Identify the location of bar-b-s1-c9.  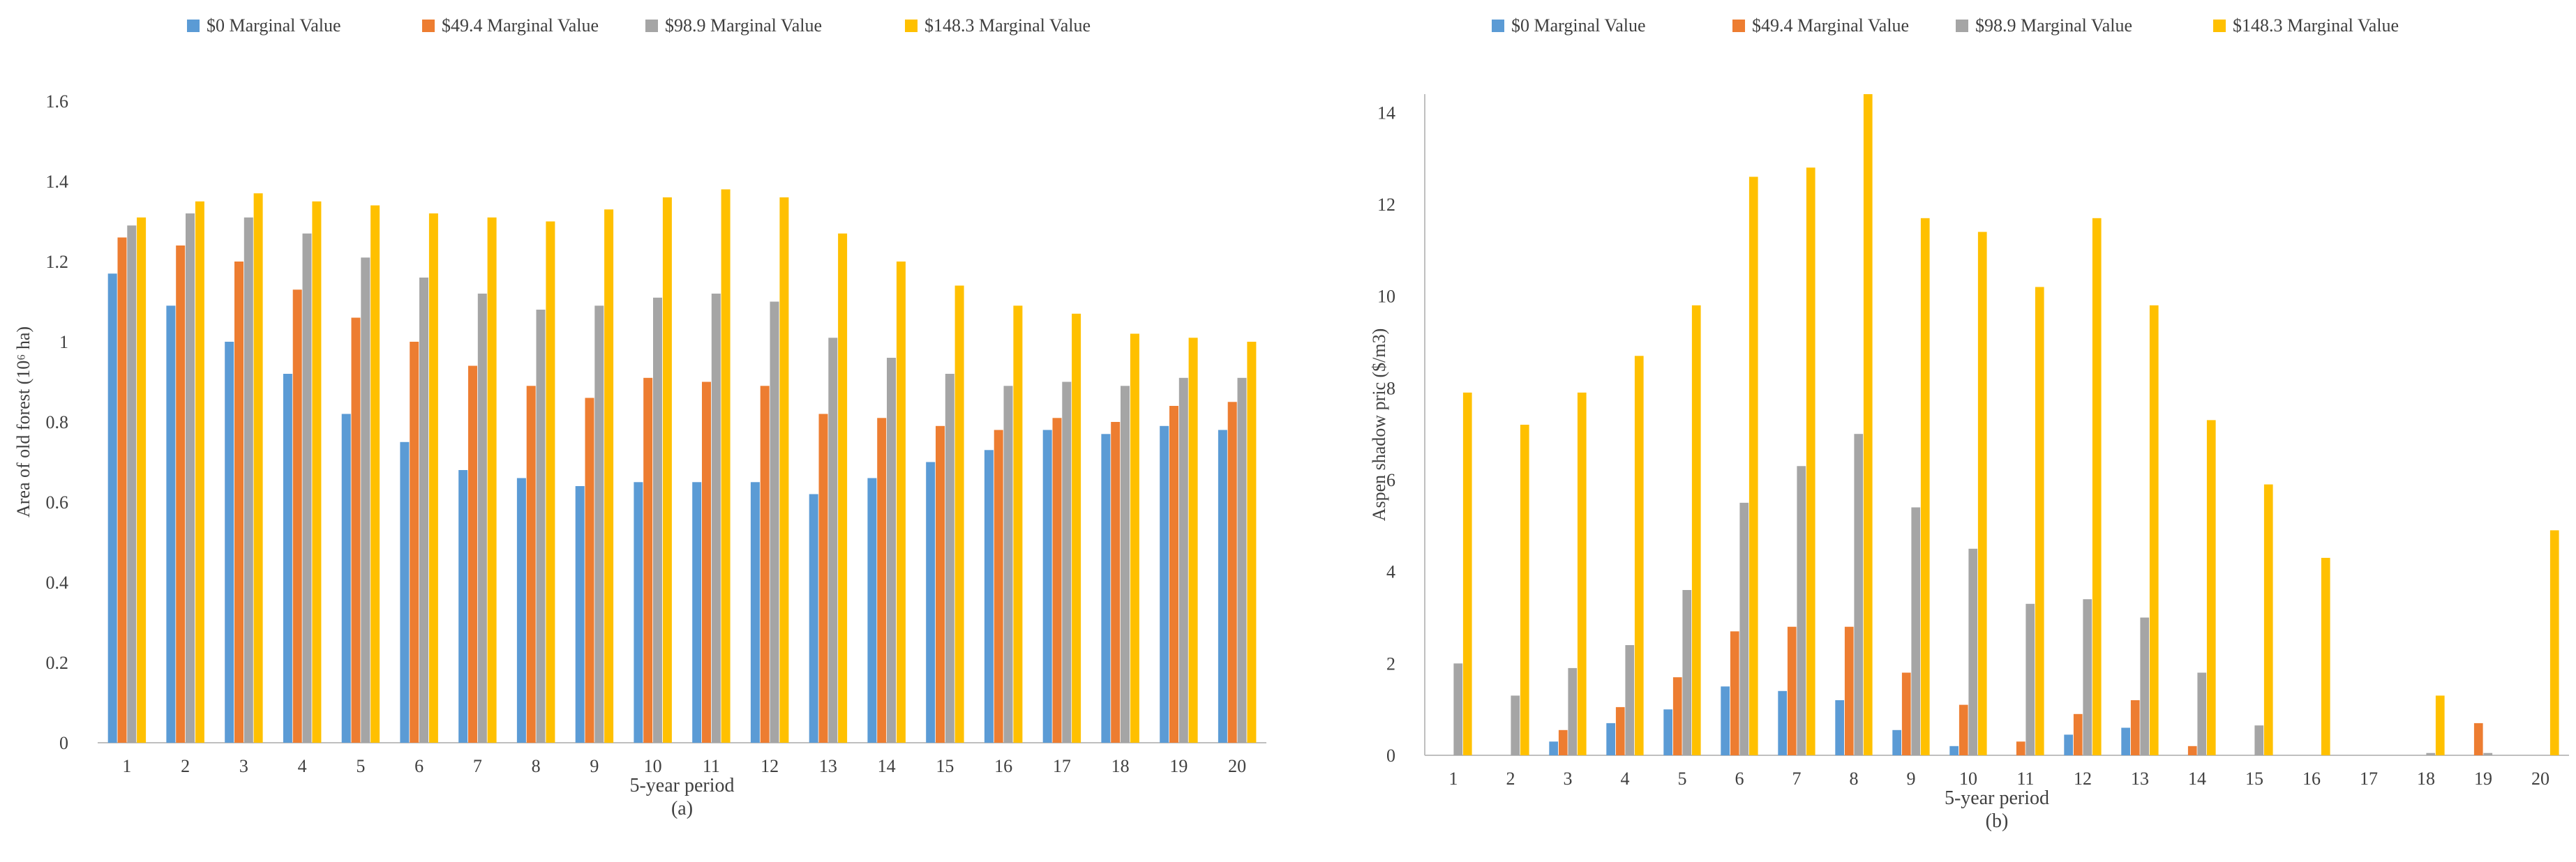
(1906, 713).